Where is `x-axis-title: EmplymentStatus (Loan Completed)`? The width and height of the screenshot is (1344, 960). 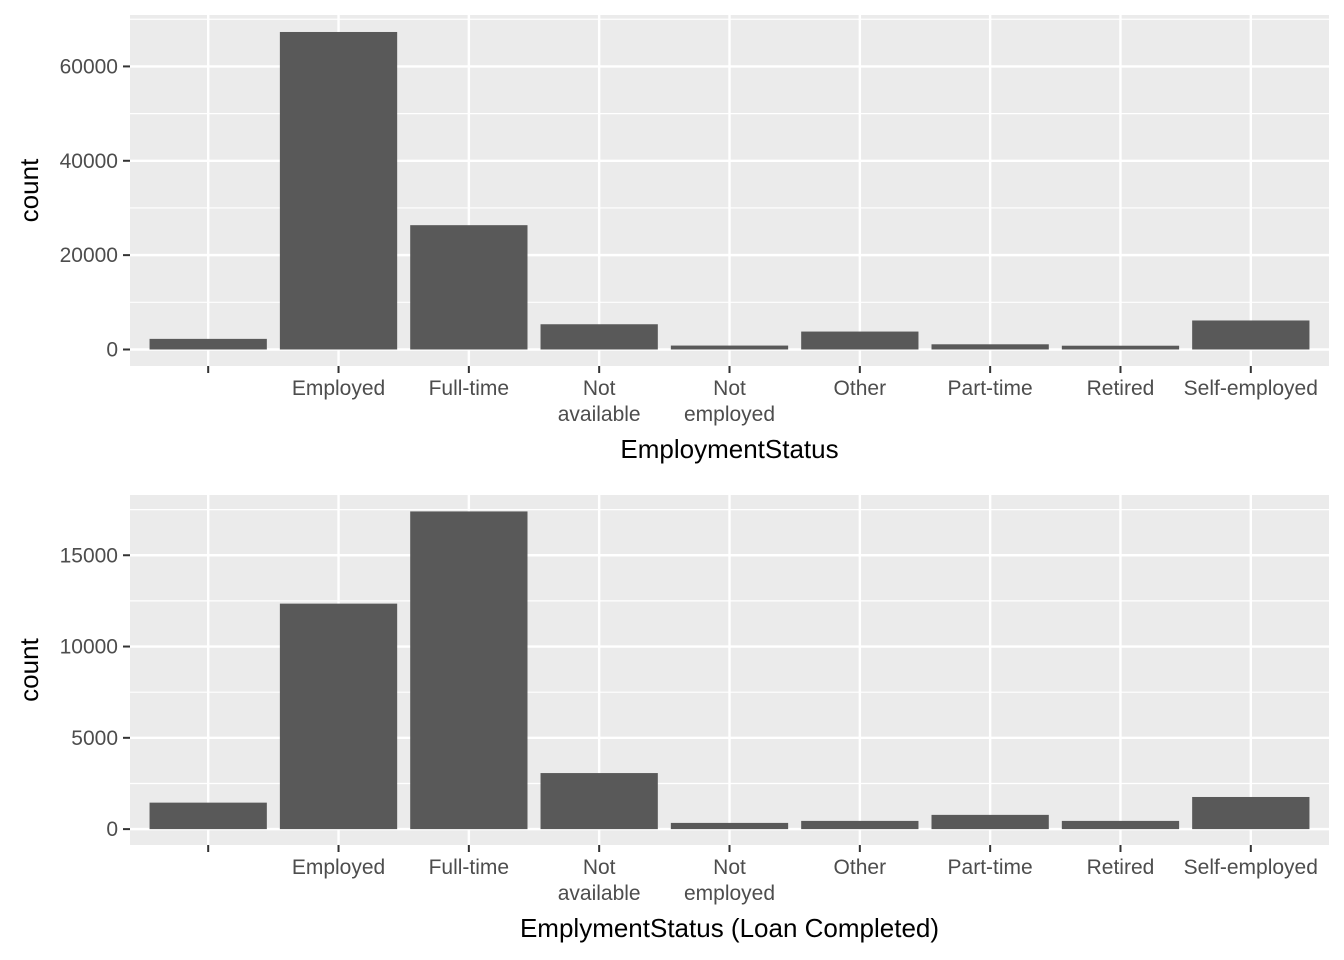 x-axis-title: EmplymentStatus (Loan Completed) is located at coordinates (729, 928).